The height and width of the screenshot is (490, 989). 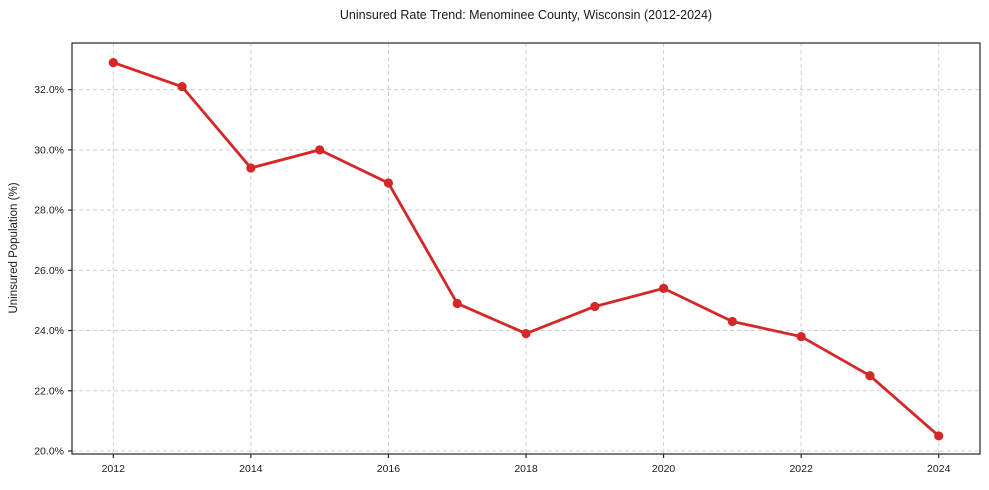 I want to click on y-tick-label: 32.0%, so click(x=49, y=90).